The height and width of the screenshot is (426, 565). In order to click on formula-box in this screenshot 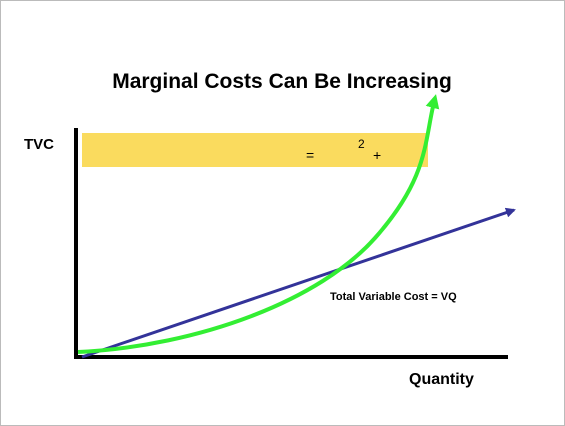, I will do `click(255, 150)`.